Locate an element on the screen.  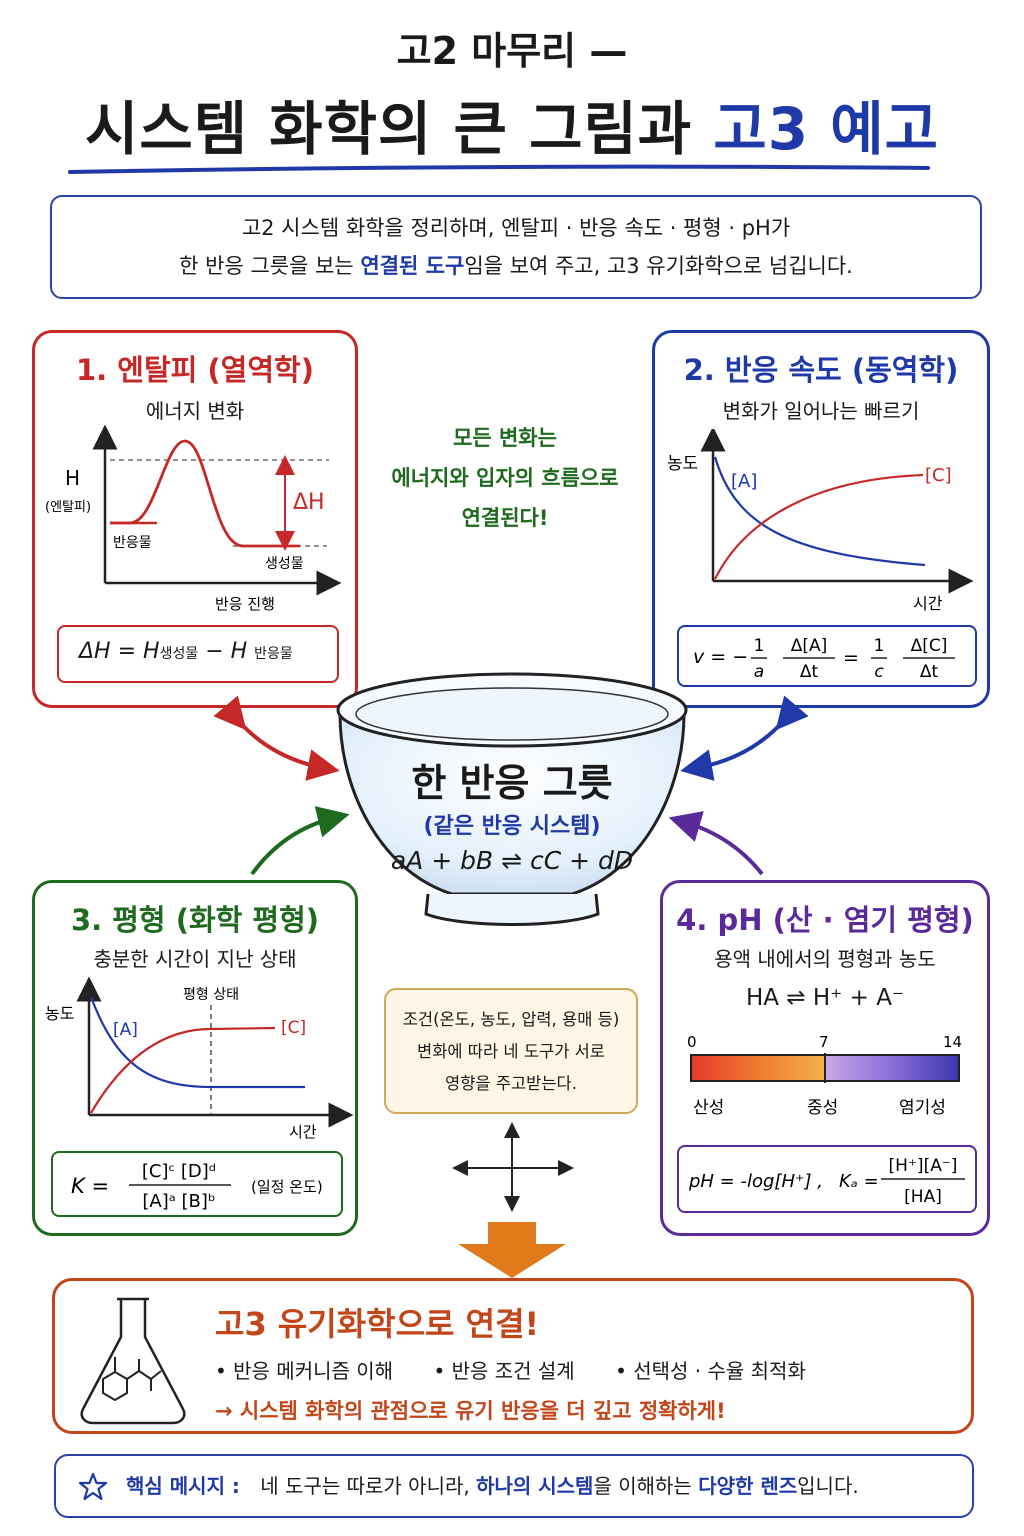
equilibrium-label-a: [A] is located at coordinates (125, 1030).